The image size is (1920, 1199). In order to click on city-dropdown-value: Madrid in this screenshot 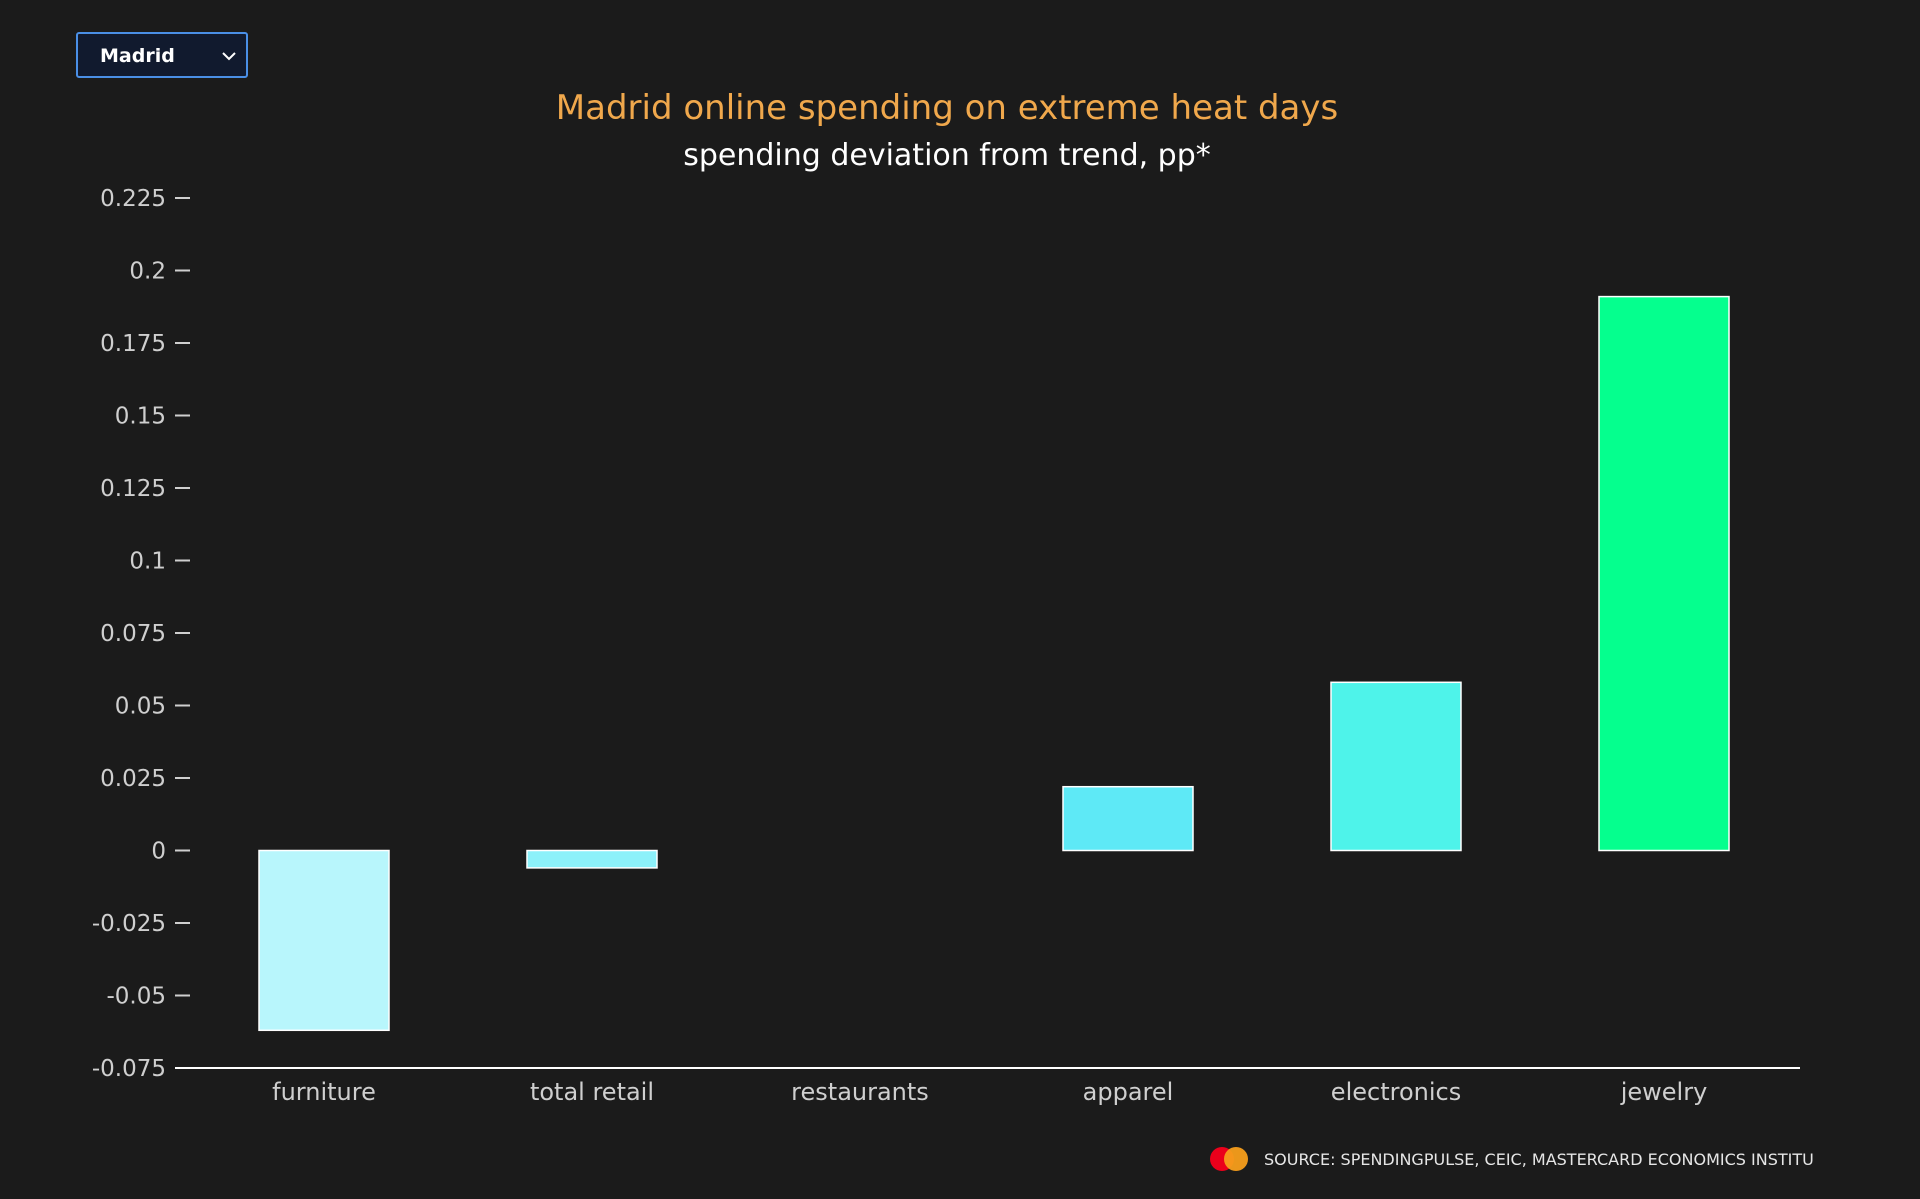, I will do `click(137, 56)`.